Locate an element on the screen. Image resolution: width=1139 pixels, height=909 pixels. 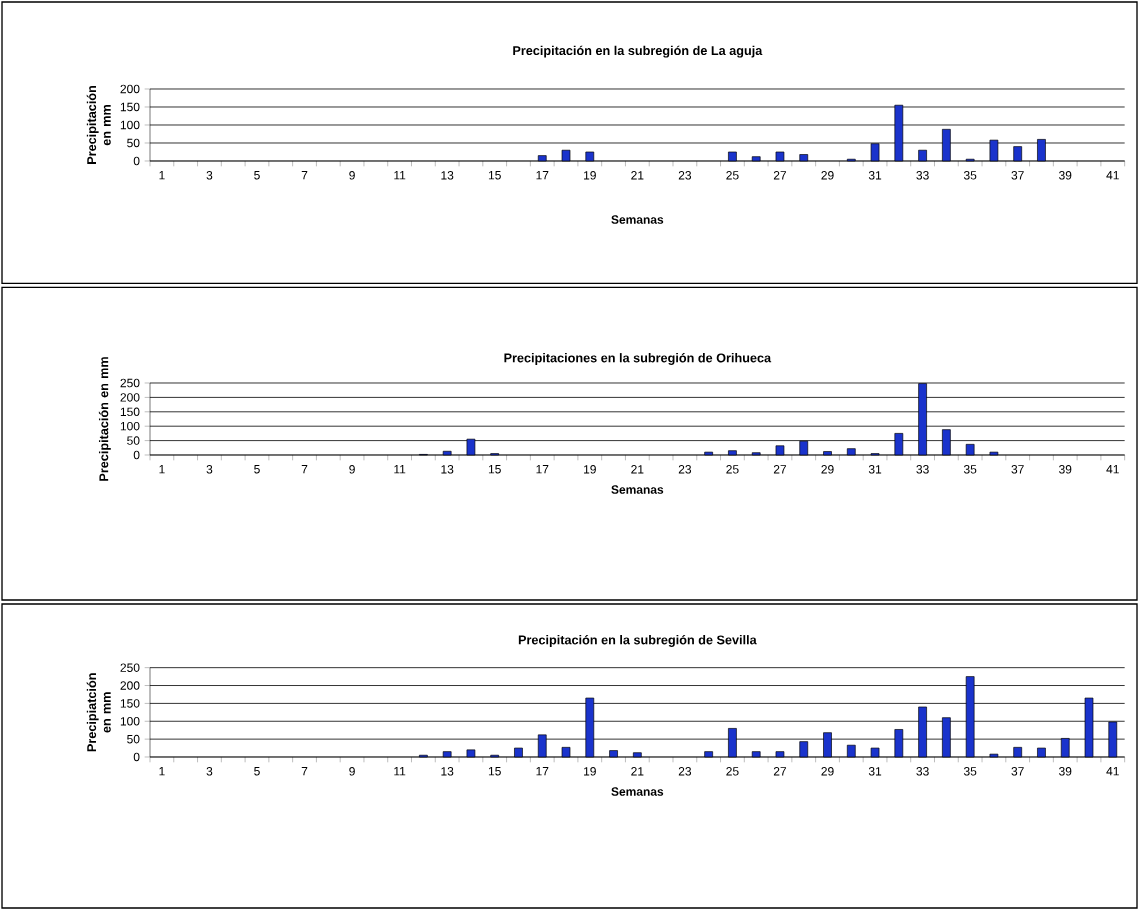
chart-title: Precipitación en la subregión de La aguja is located at coordinates (638, 51).